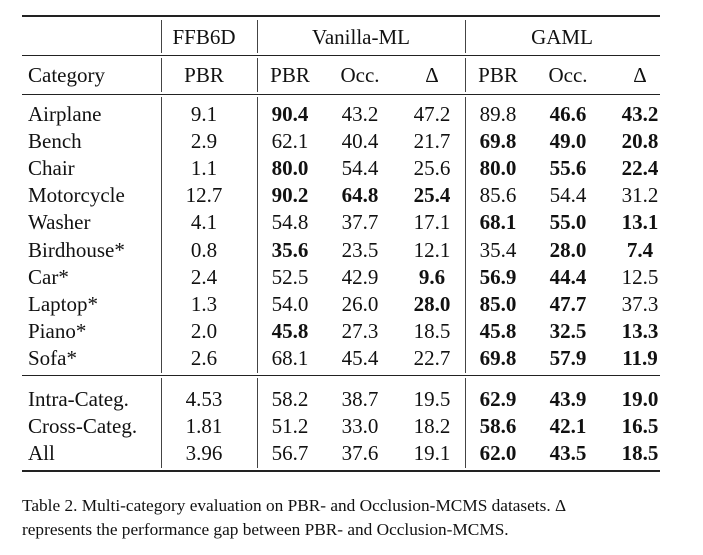 Image resolution: width=703 pixels, height=555 pixels. I want to click on row-category: Piano*, so click(57, 330).